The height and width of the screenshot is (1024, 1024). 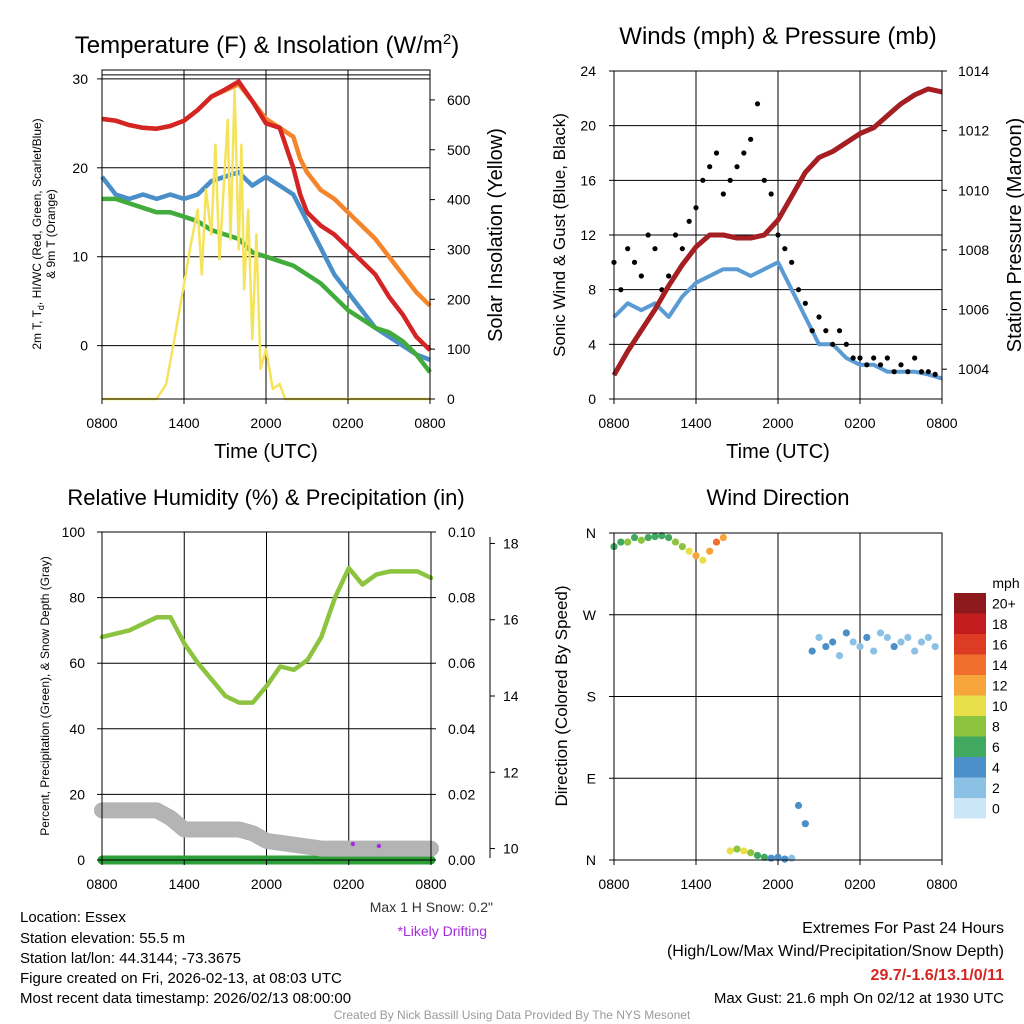 I want to click on speed-legend-label: 0, so click(x=996, y=808).